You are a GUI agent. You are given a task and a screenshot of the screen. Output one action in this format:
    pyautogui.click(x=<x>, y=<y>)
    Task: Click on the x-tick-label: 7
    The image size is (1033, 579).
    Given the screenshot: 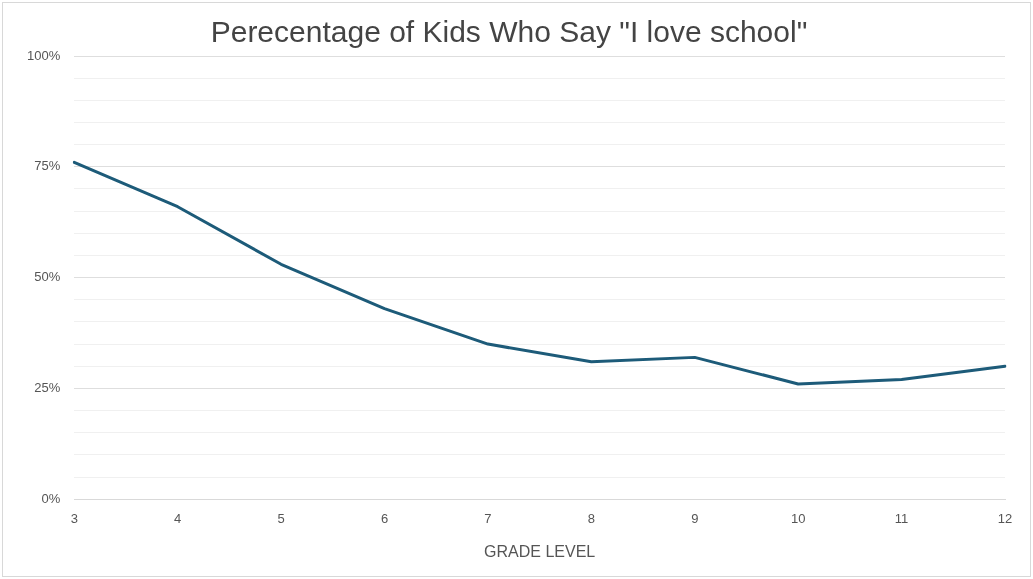 What is the action you would take?
    pyautogui.click(x=488, y=518)
    